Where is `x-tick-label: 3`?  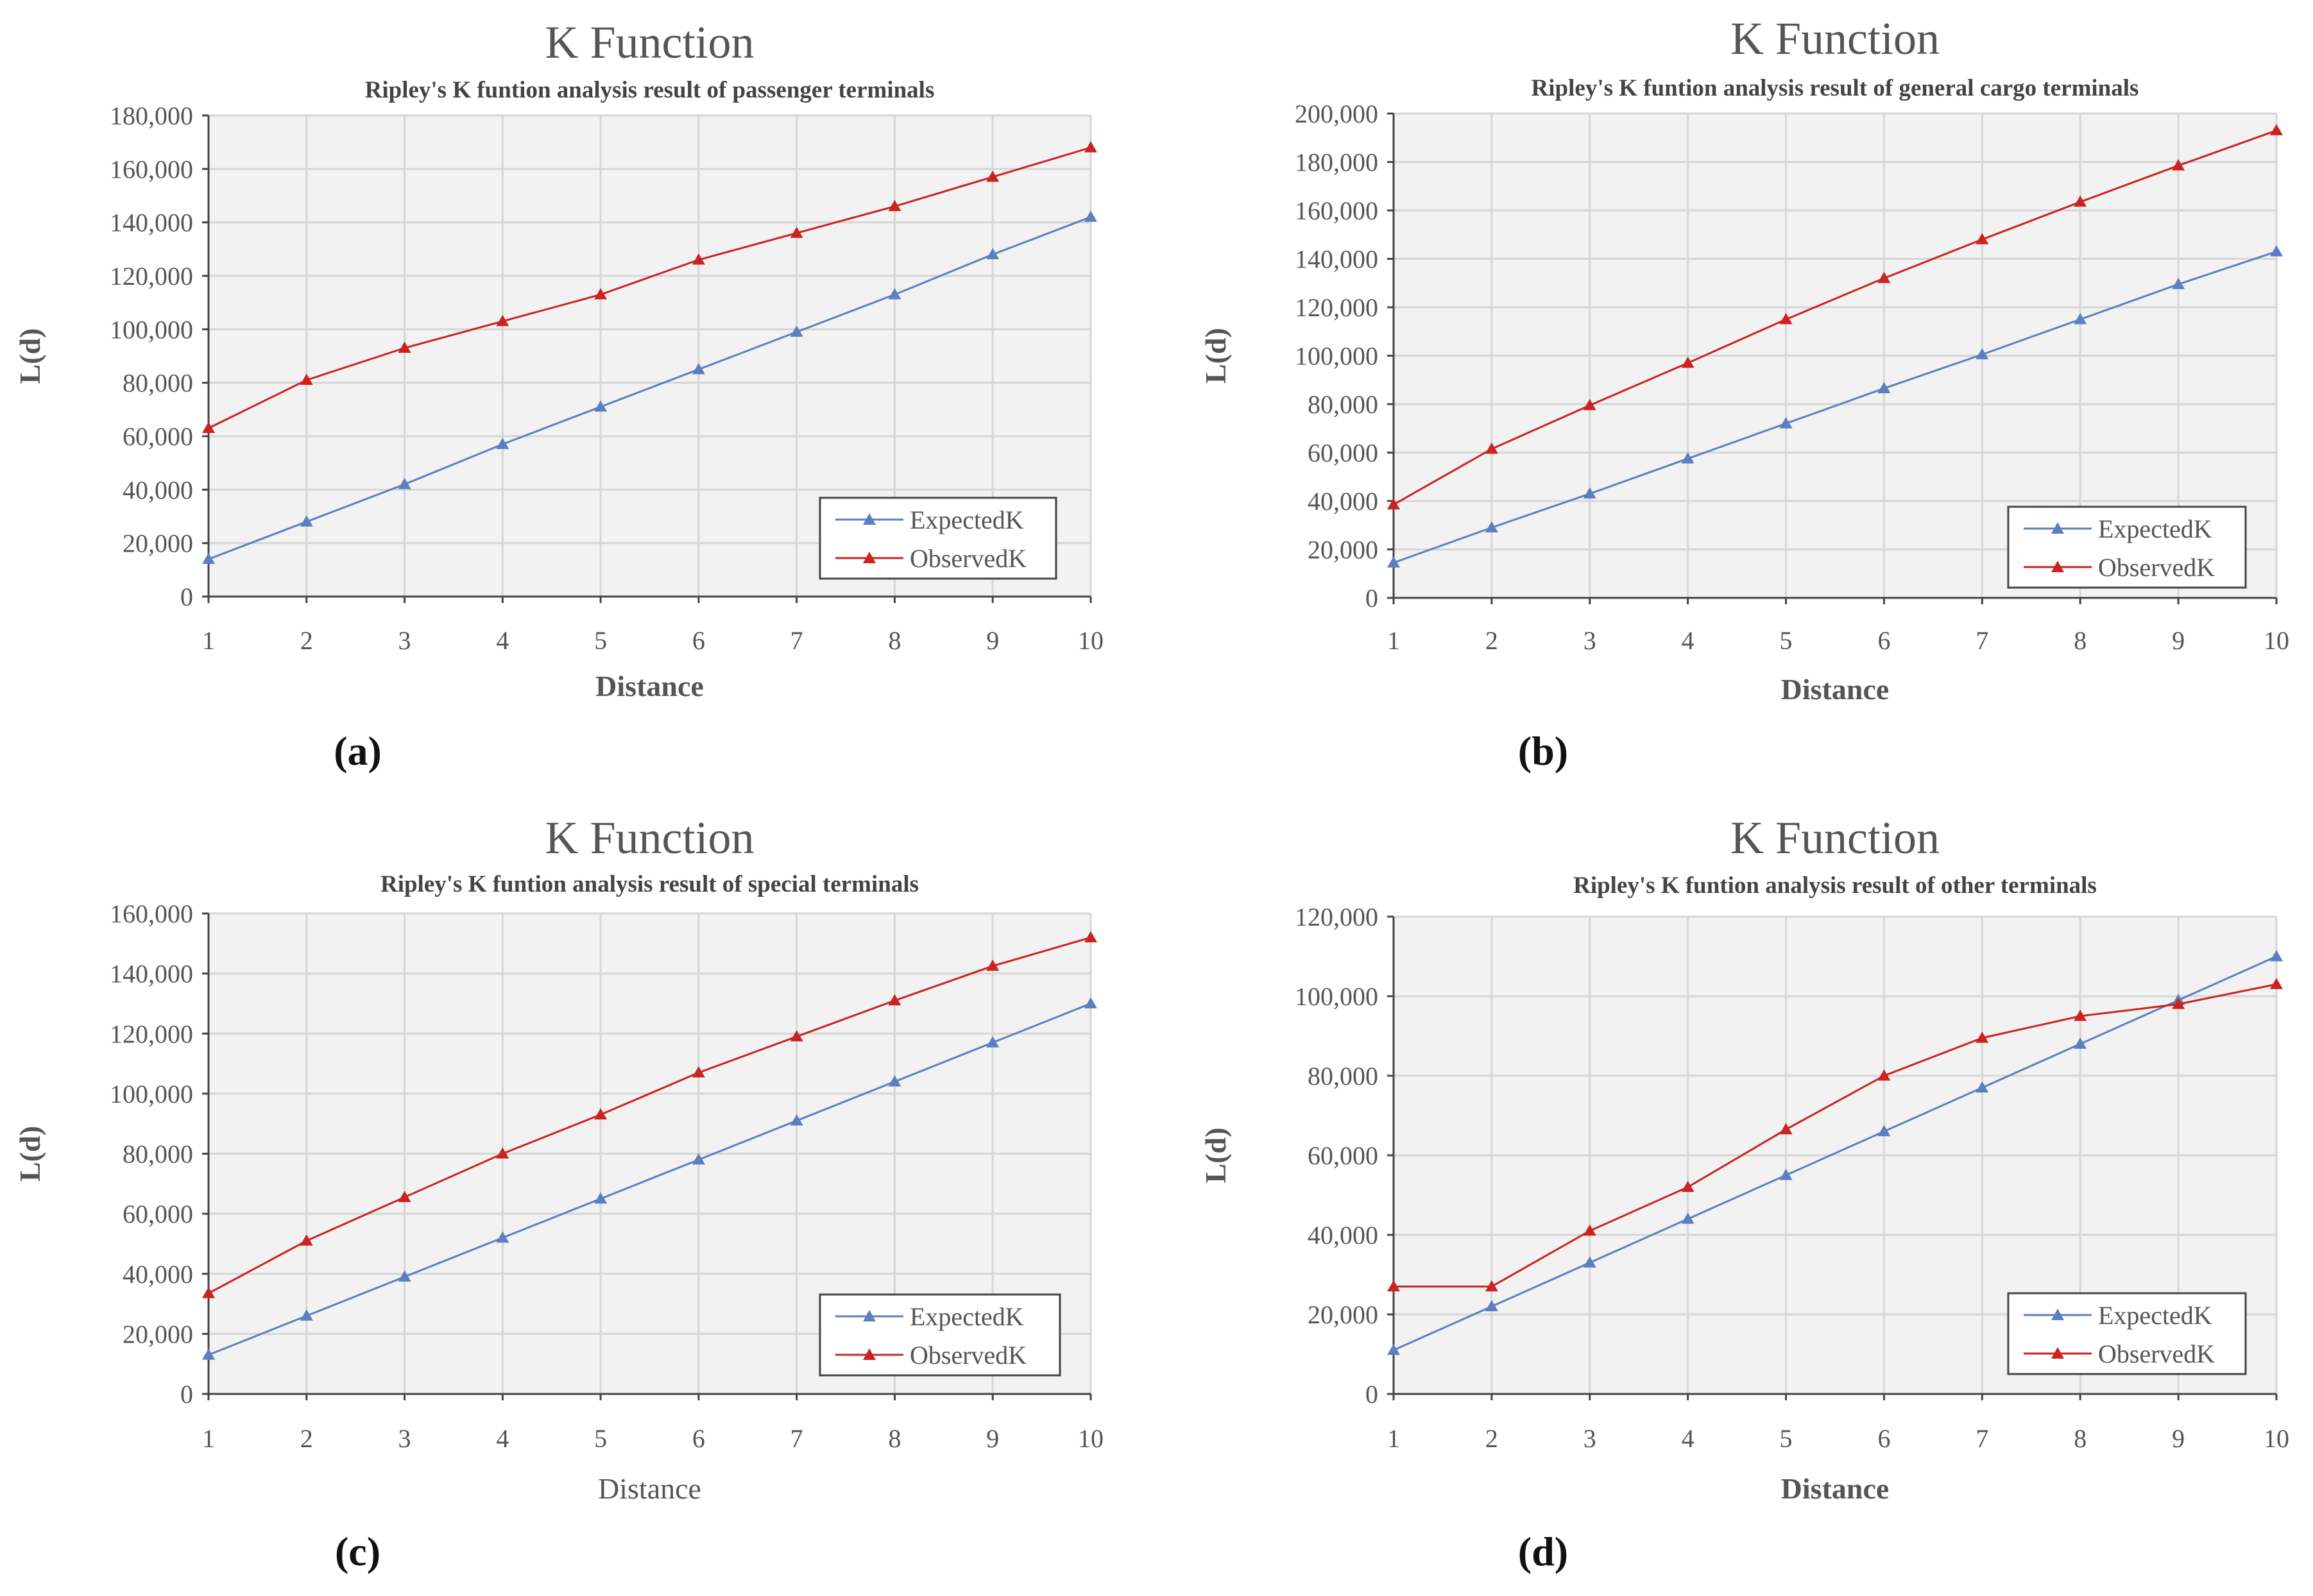
x-tick-label: 3 is located at coordinates (404, 1438).